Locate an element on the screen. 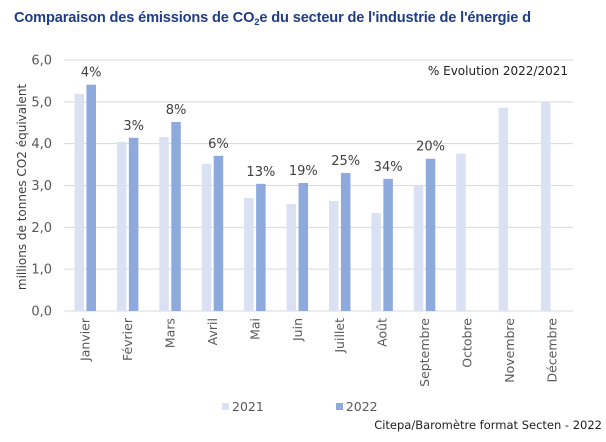 The height and width of the screenshot is (442, 606). x-tick-label: Mars is located at coordinates (170, 333).